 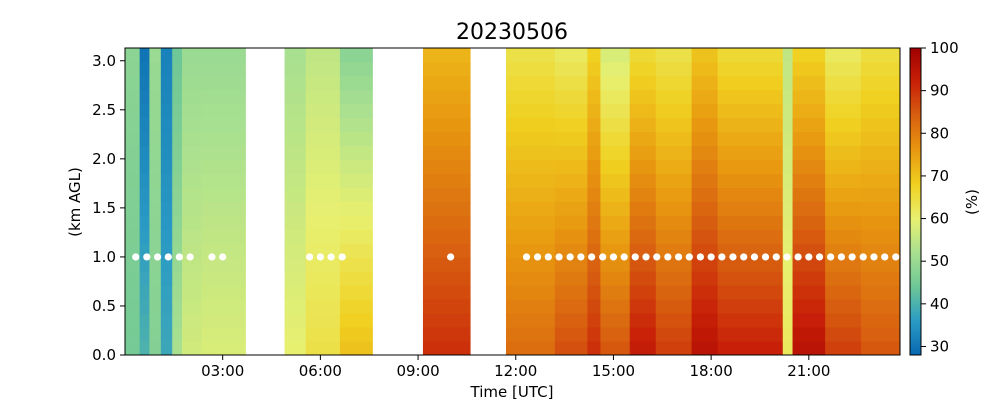 I want to click on y-tick-label: 2.0, so click(x=104, y=159).